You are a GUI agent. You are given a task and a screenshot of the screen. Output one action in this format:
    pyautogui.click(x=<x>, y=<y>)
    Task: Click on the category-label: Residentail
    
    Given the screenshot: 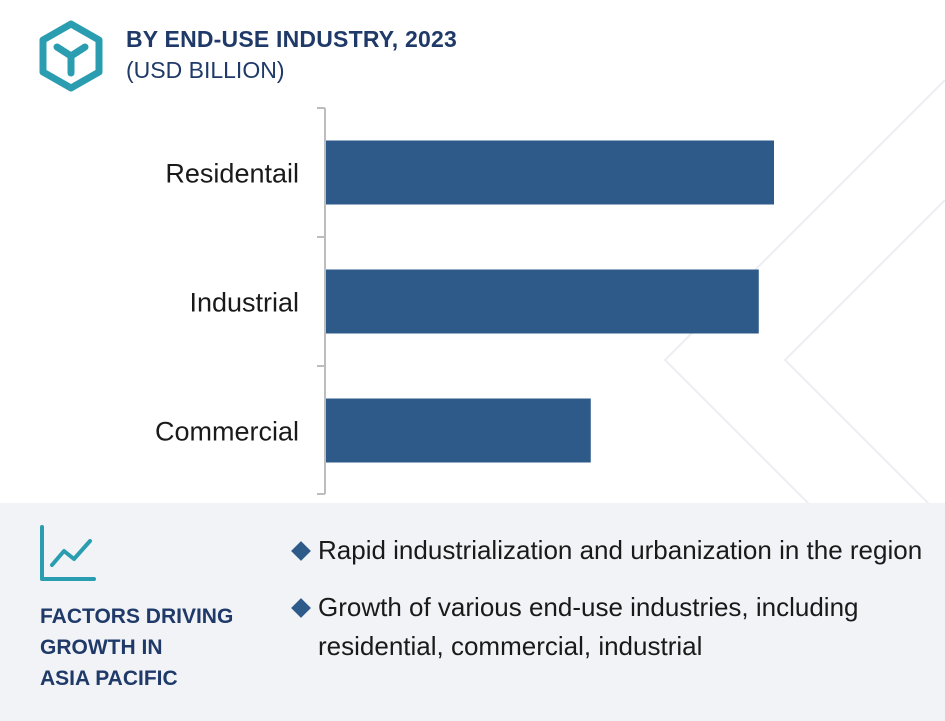 What is the action you would take?
    pyautogui.click(x=232, y=174)
    